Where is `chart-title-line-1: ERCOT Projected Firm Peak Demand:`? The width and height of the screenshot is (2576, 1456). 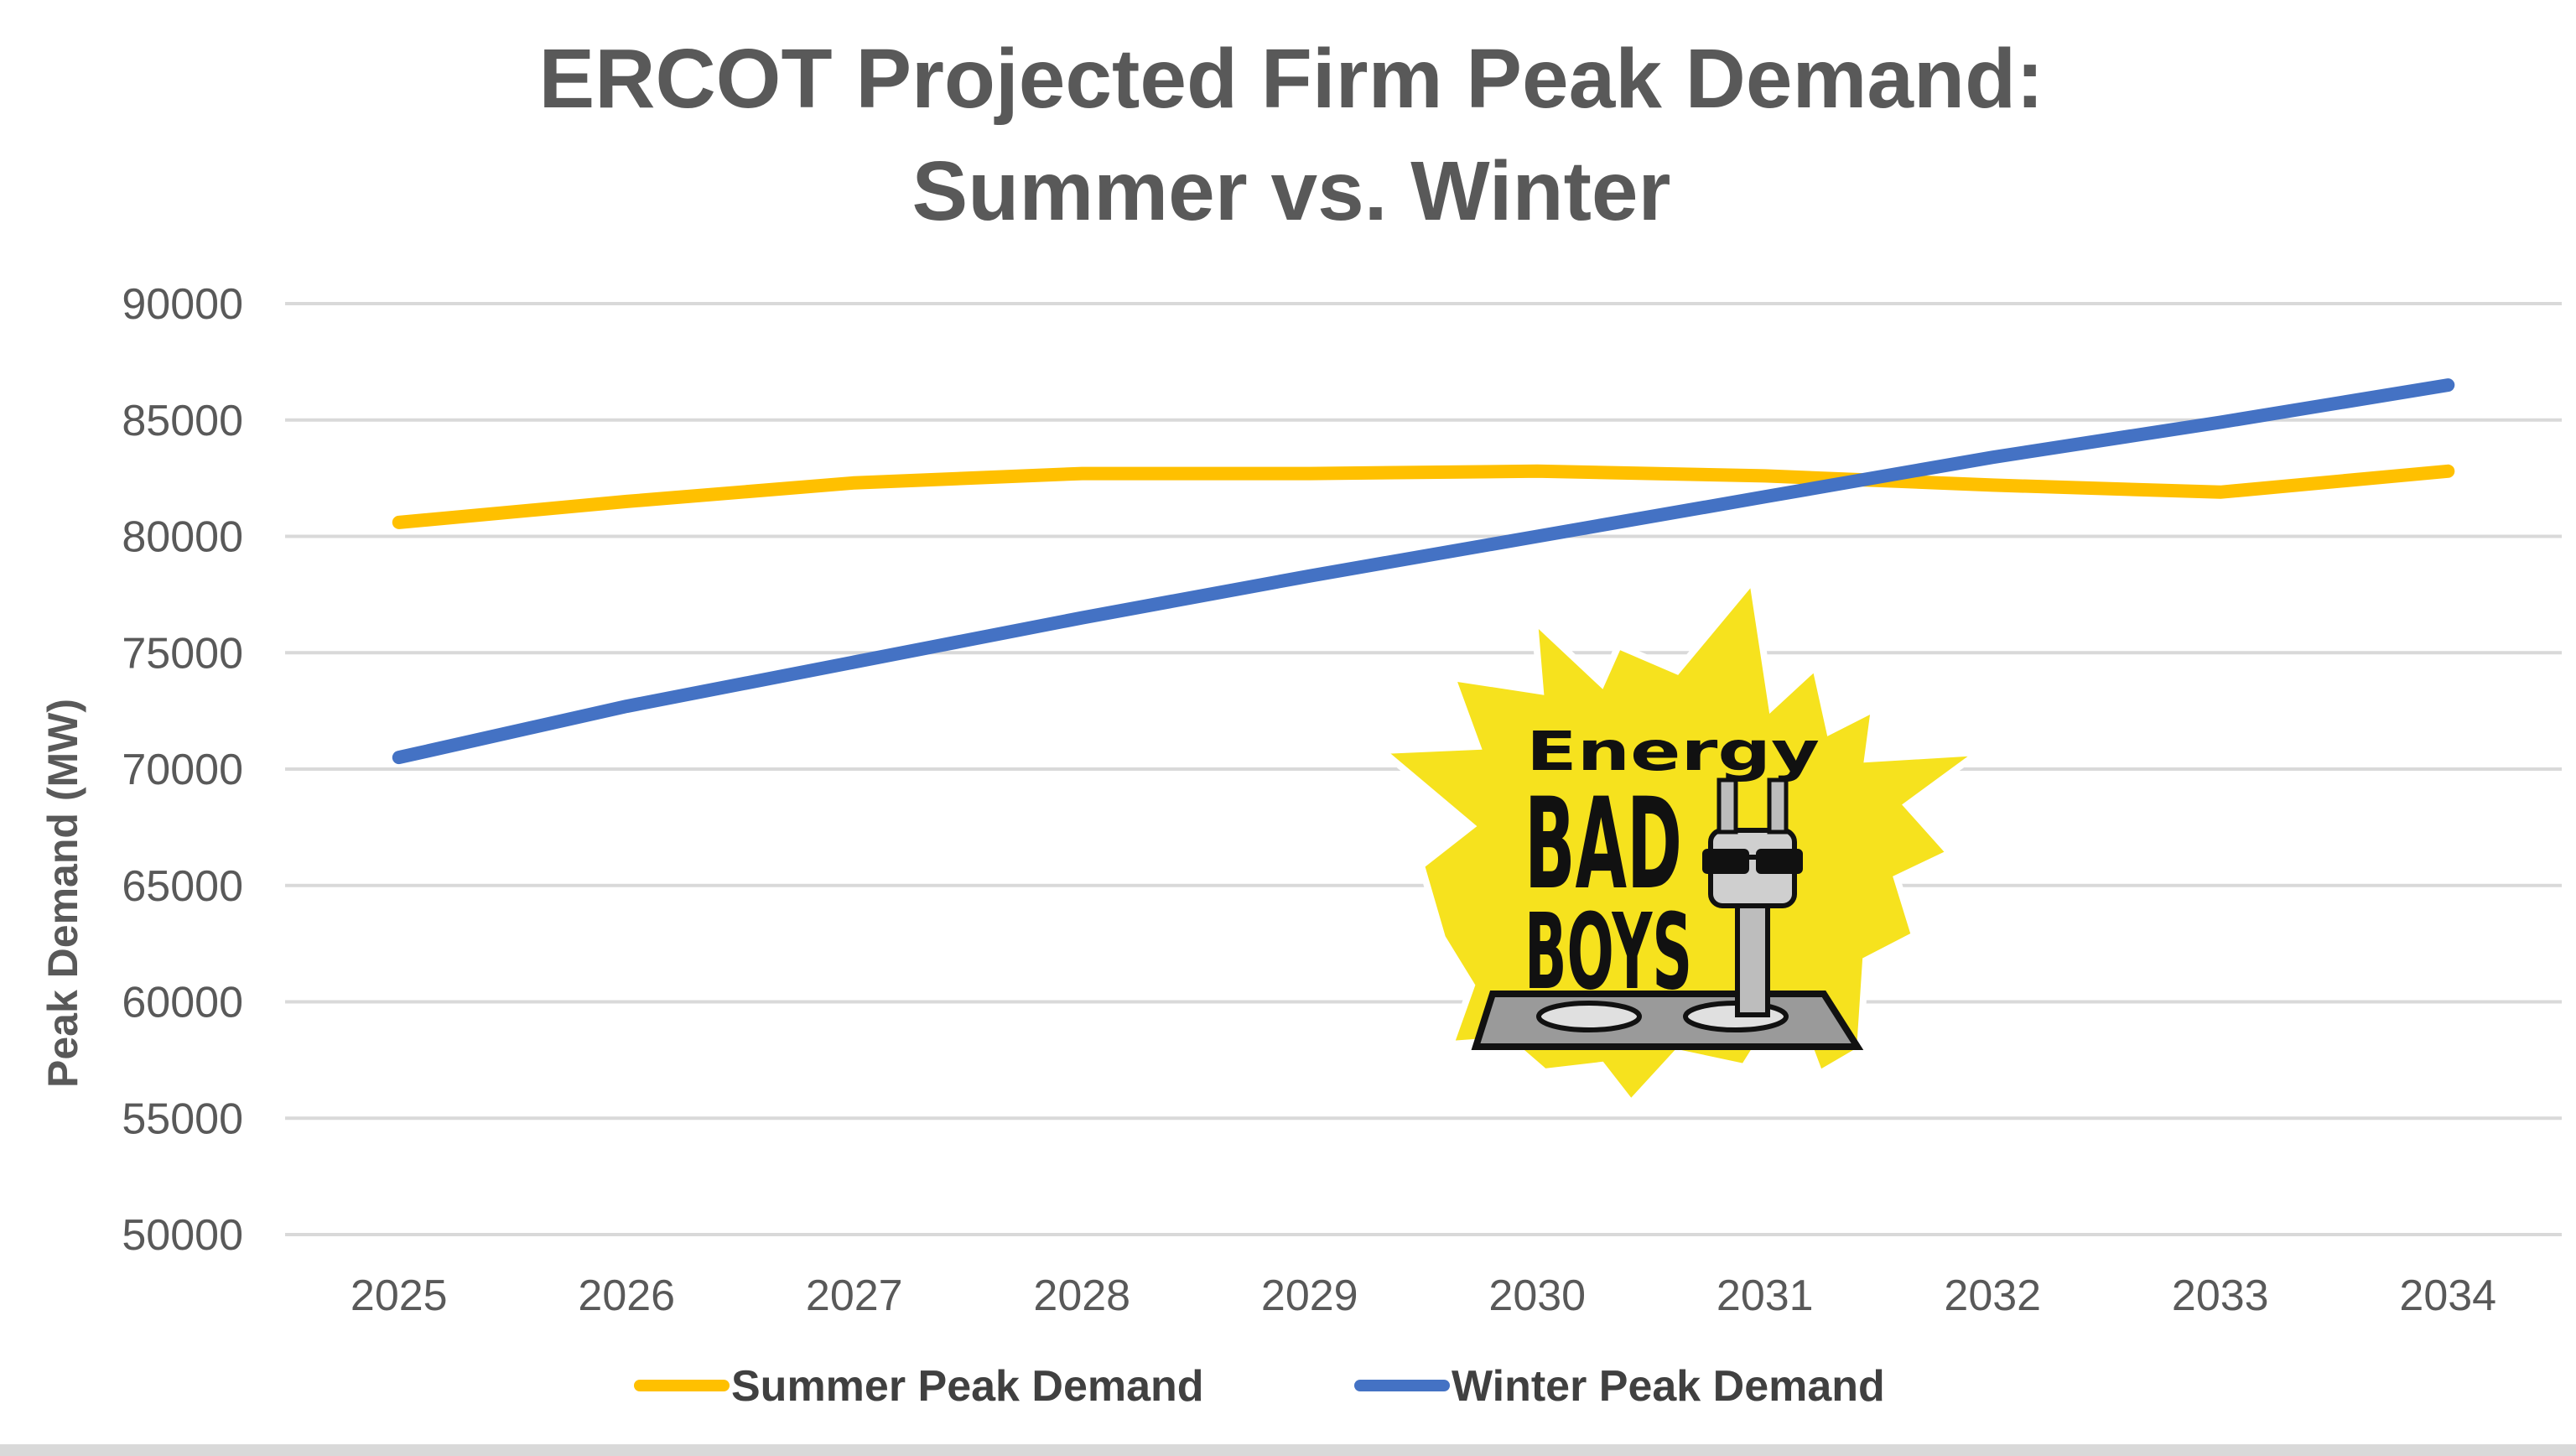
chart-title-line-1: ERCOT Projected Firm Peak Demand: is located at coordinates (1291, 79).